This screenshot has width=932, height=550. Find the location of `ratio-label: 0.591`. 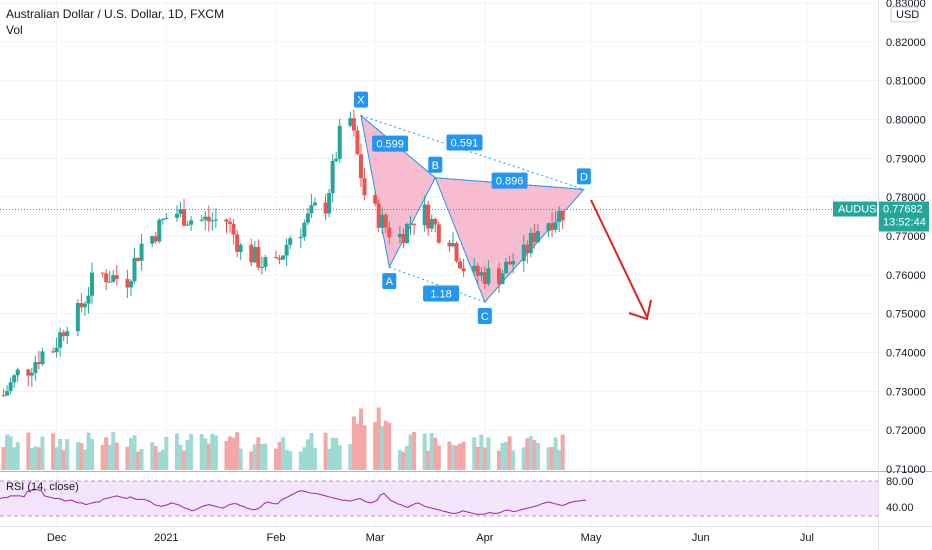

ratio-label: 0.591 is located at coordinates (465, 144).